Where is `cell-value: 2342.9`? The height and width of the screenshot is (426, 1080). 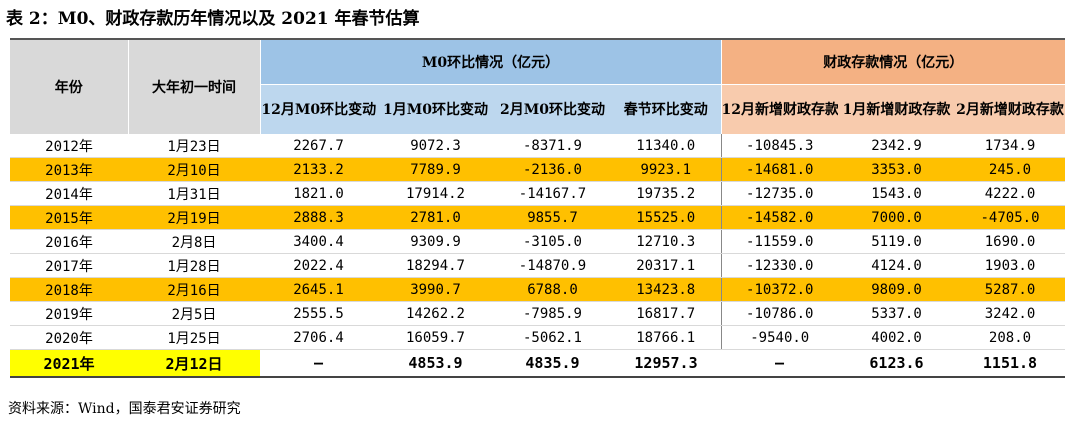 cell-value: 2342.9 is located at coordinates (896, 146).